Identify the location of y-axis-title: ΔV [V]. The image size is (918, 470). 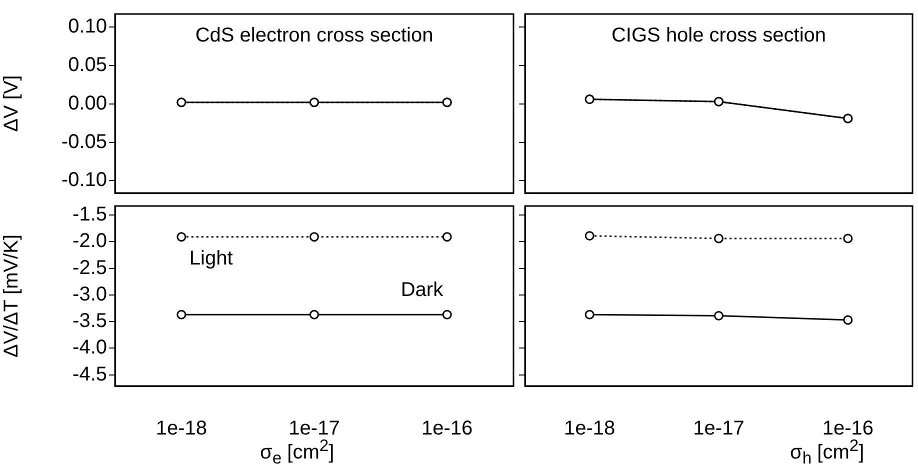
(11, 103).